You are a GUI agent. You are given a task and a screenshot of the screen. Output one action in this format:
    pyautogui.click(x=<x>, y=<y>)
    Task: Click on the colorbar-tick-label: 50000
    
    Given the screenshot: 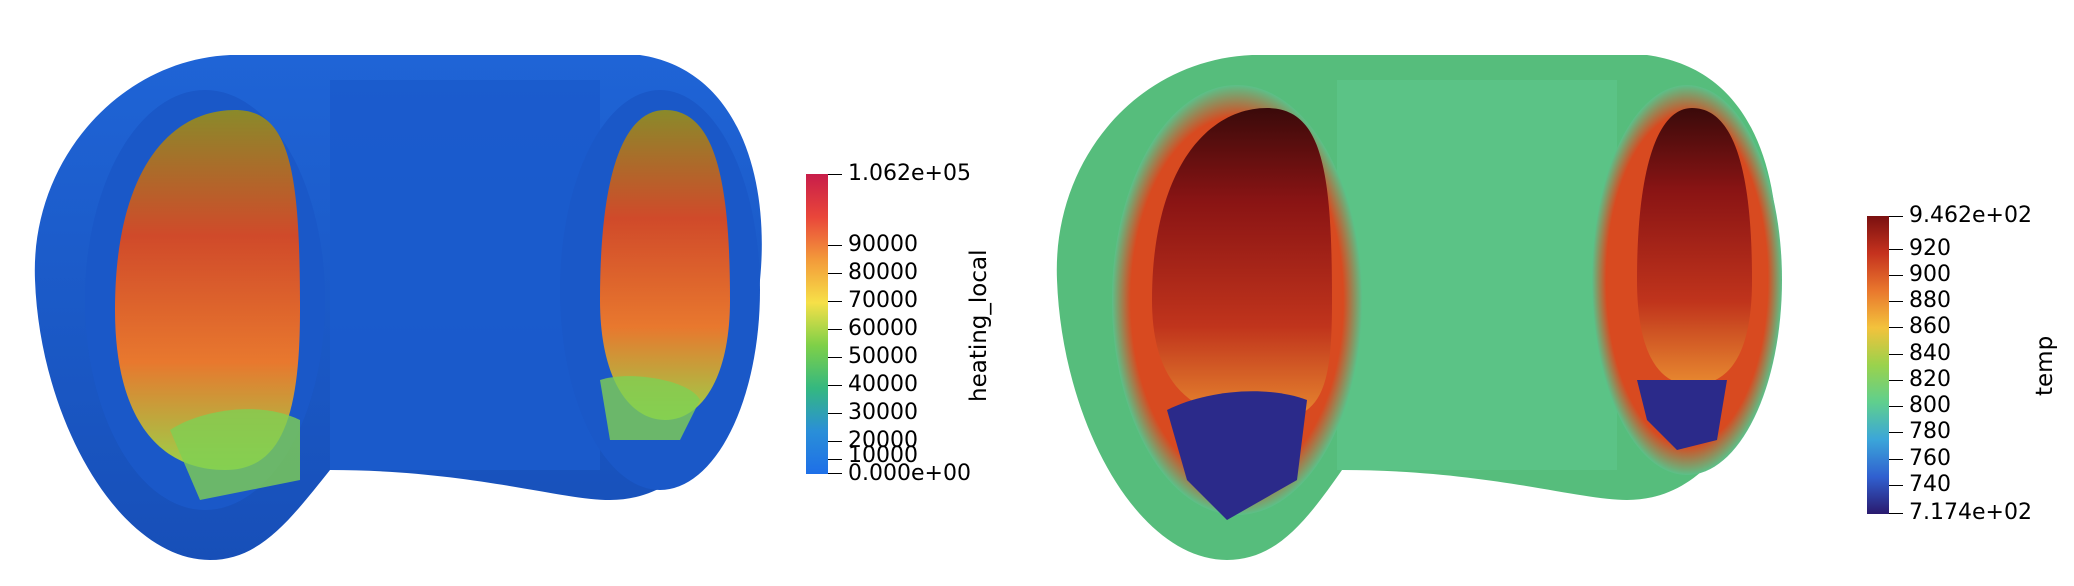 What is the action you would take?
    pyautogui.click(x=883, y=356)
    